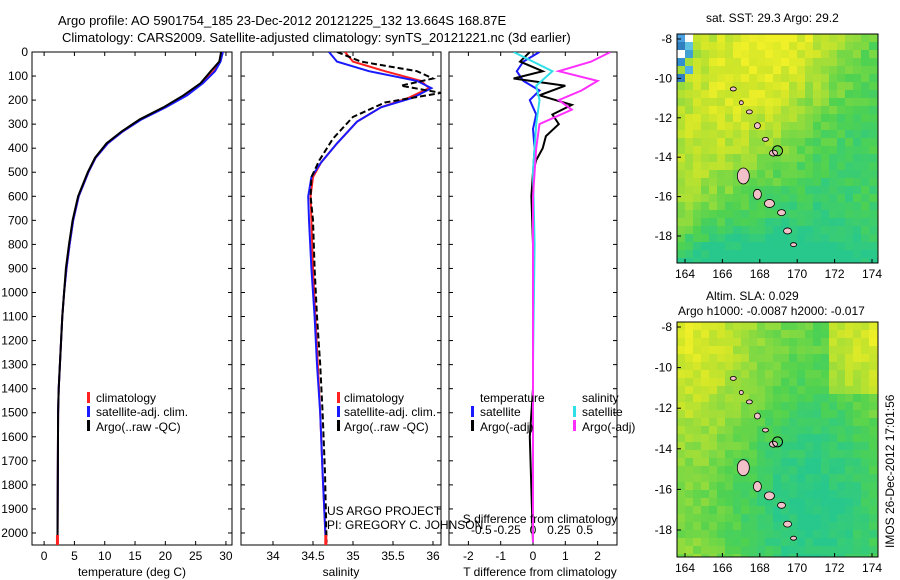 The height and width of the screenshot is (580, 900). Describe the element at coordinates (777, 439) in the screenshot. I see `sla-map-frame` at that location.